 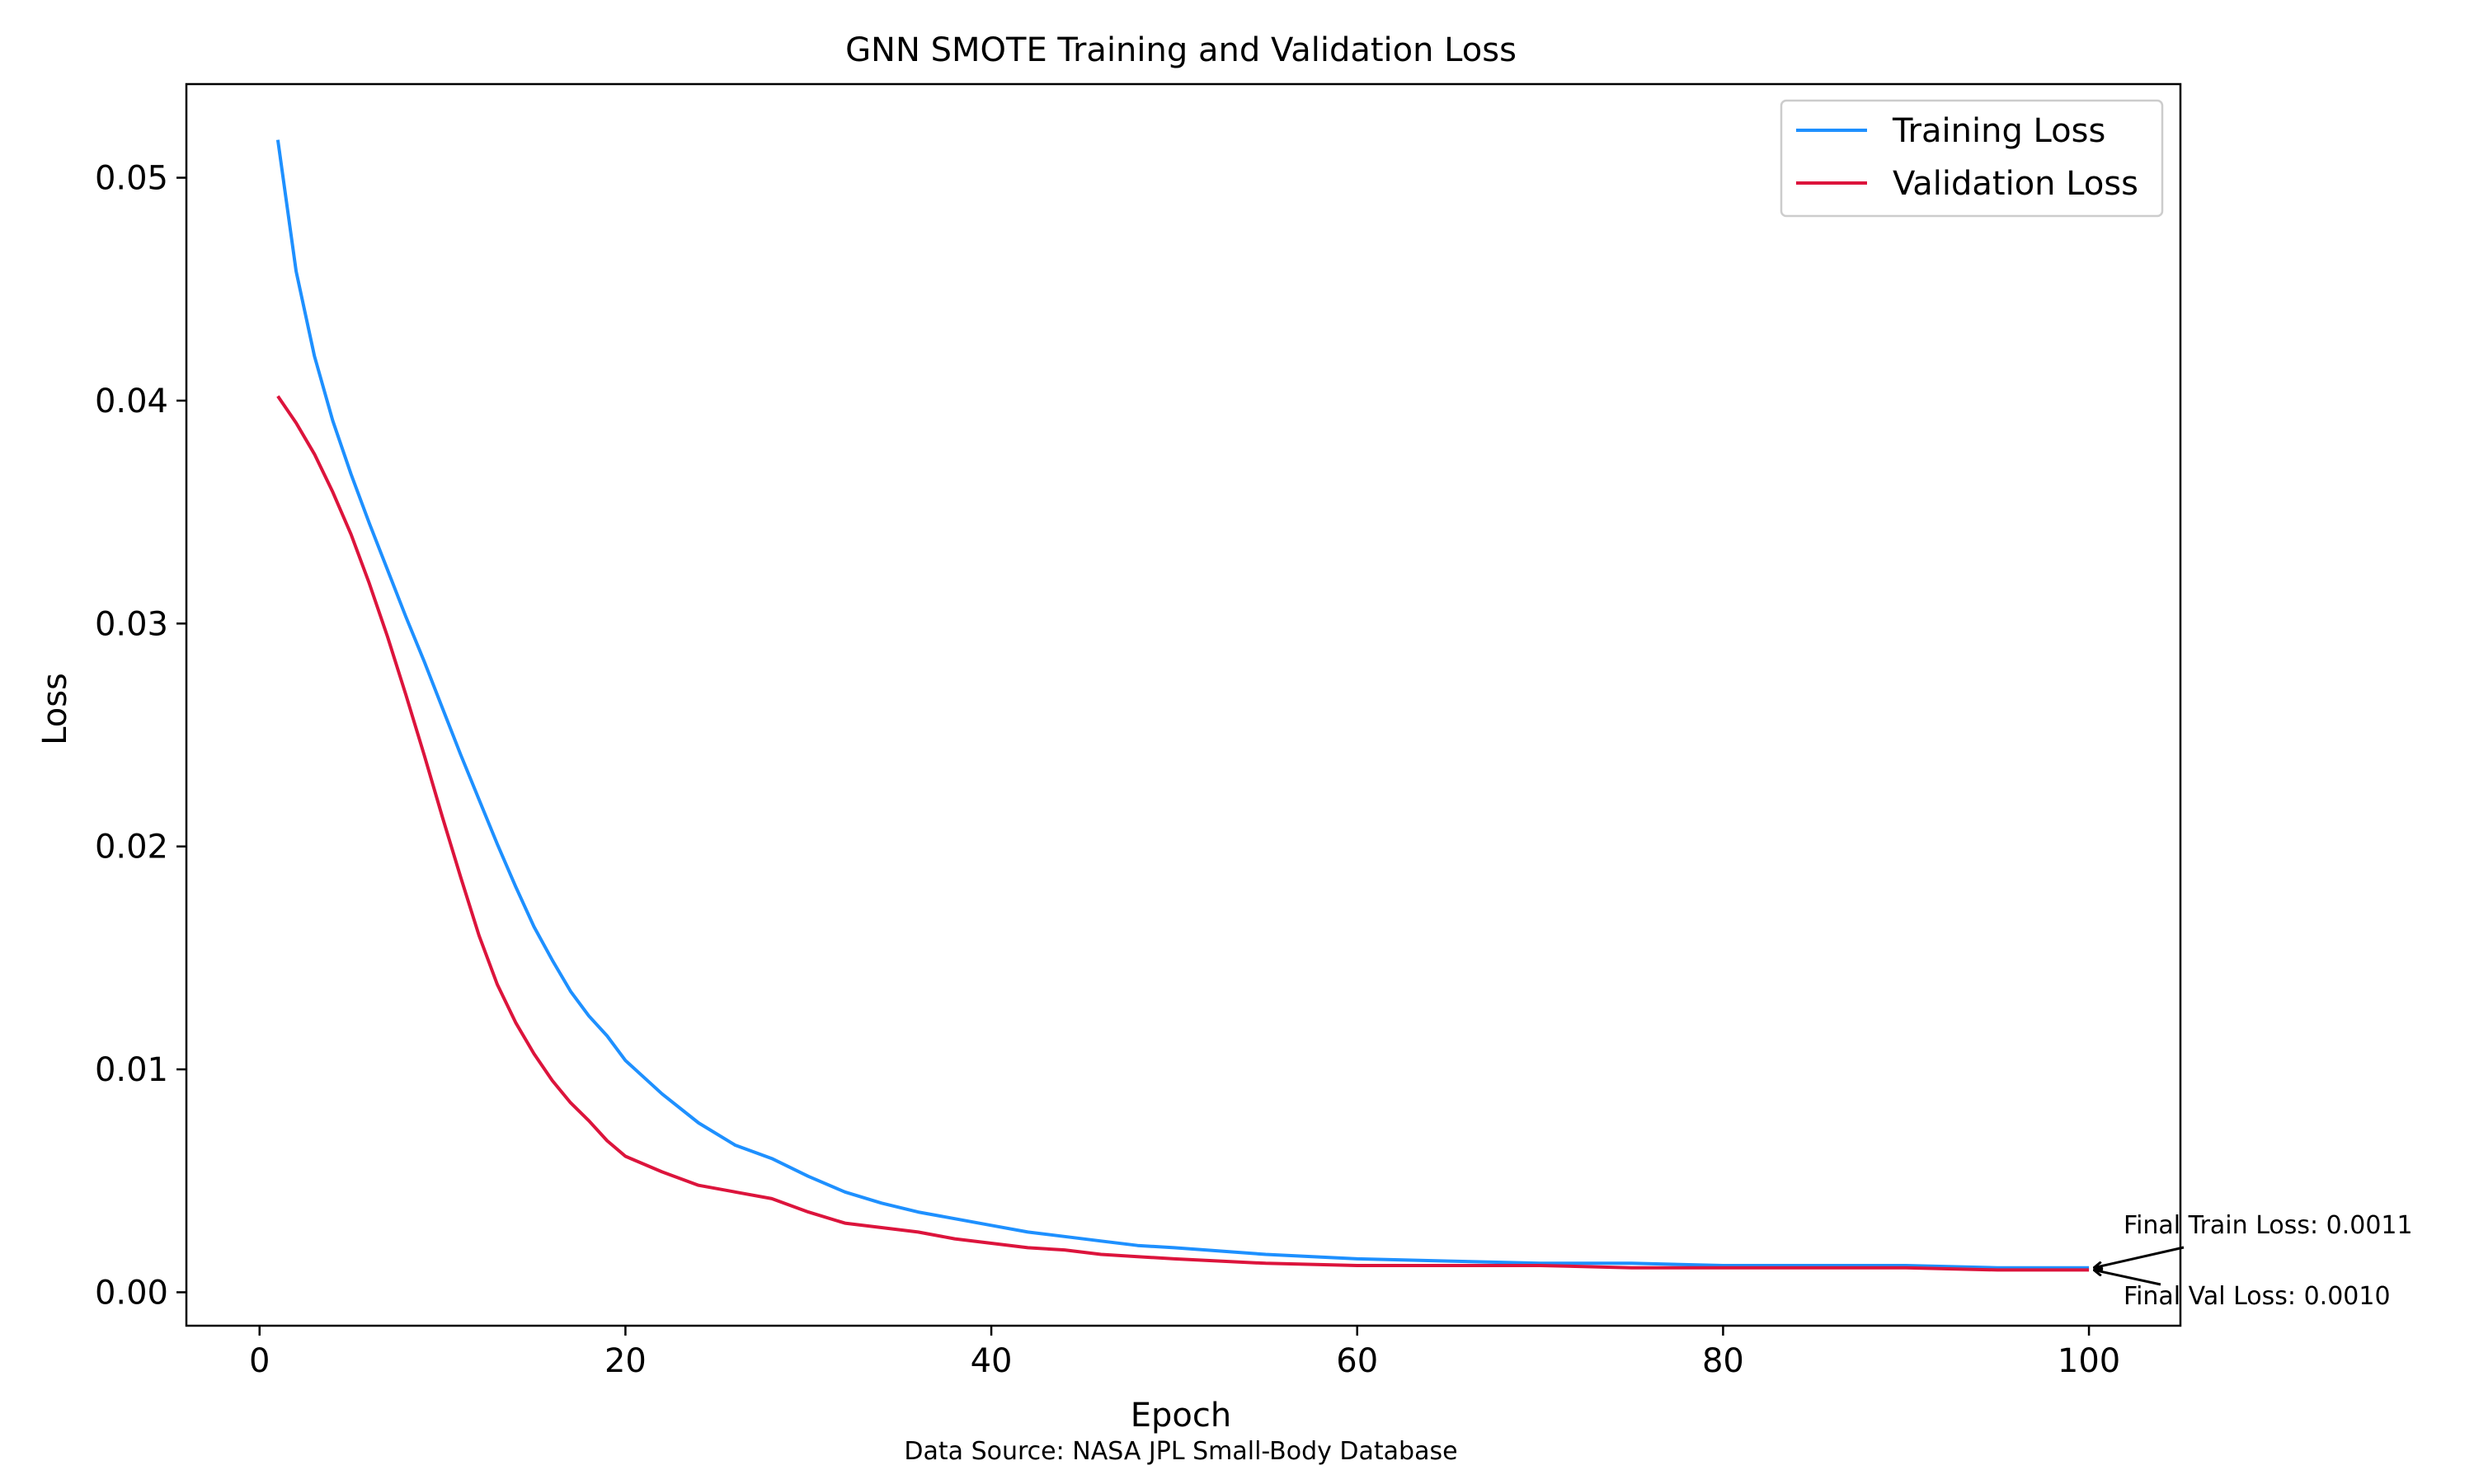 What do you see at coordinates (625, 1361) in the screenshot?
I see `x-tick-label: 20` at bounding box center [625, 1361].